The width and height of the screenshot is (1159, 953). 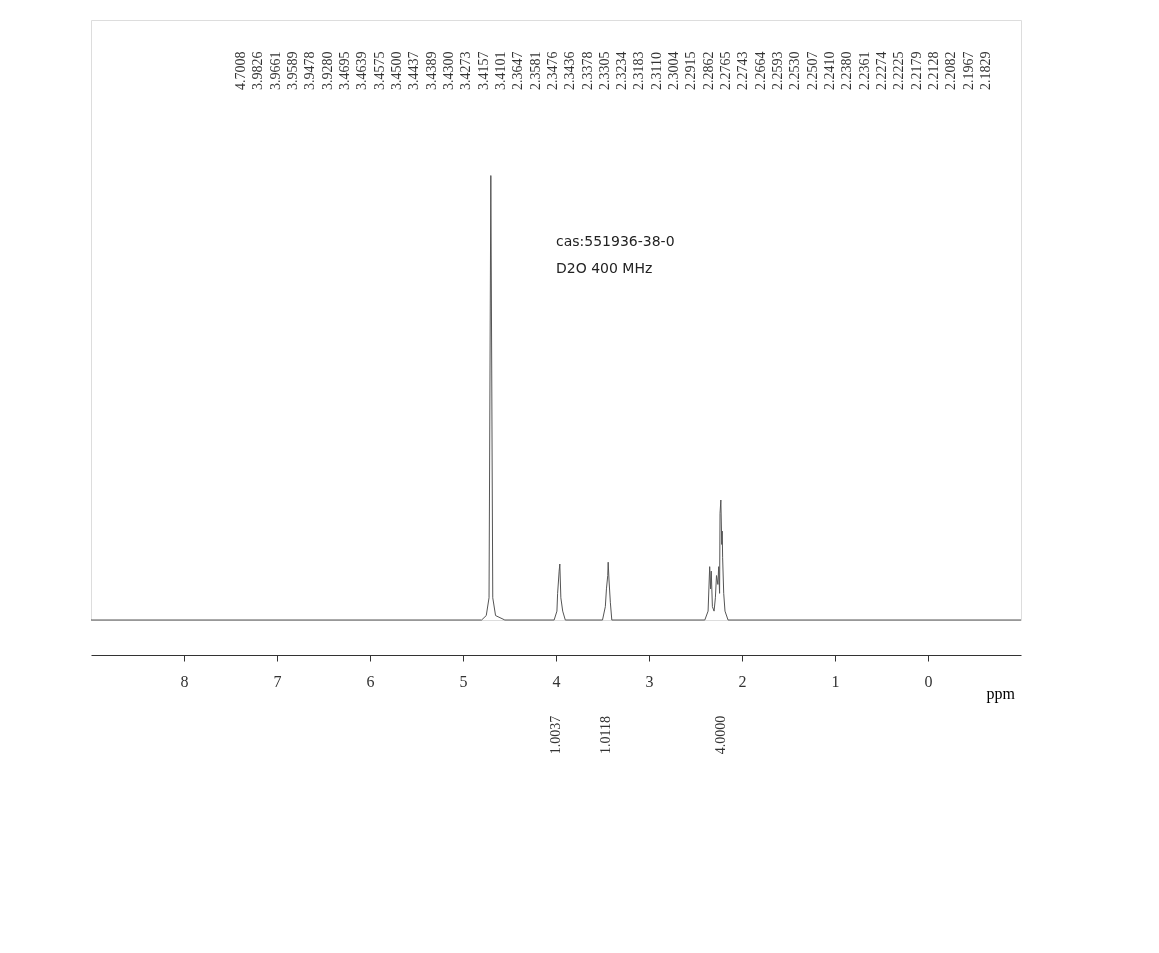 What do you see at coordinates (708, 70) in the screenshot?
I see `text: 2.2862` at bounding box center [708, 70].